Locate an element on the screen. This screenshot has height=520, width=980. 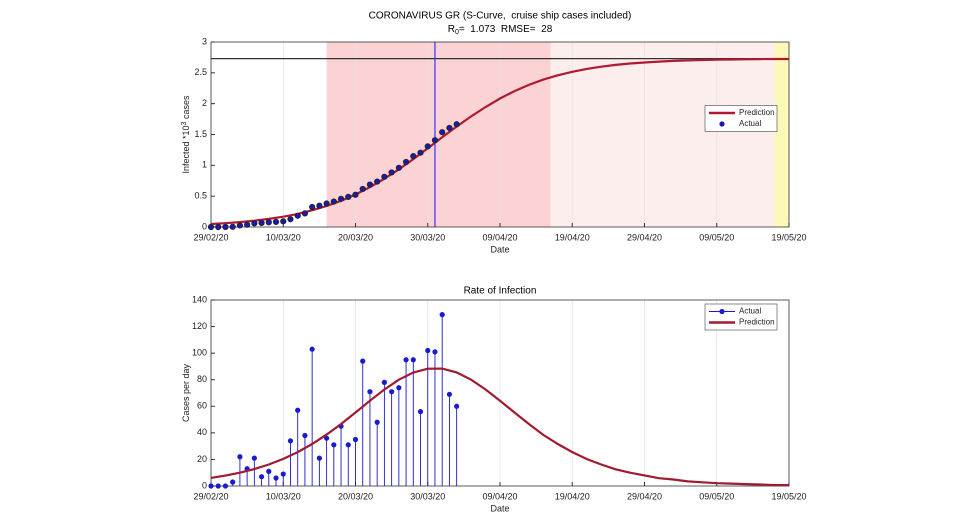
legend-marker is located at coordinates (722, 311).